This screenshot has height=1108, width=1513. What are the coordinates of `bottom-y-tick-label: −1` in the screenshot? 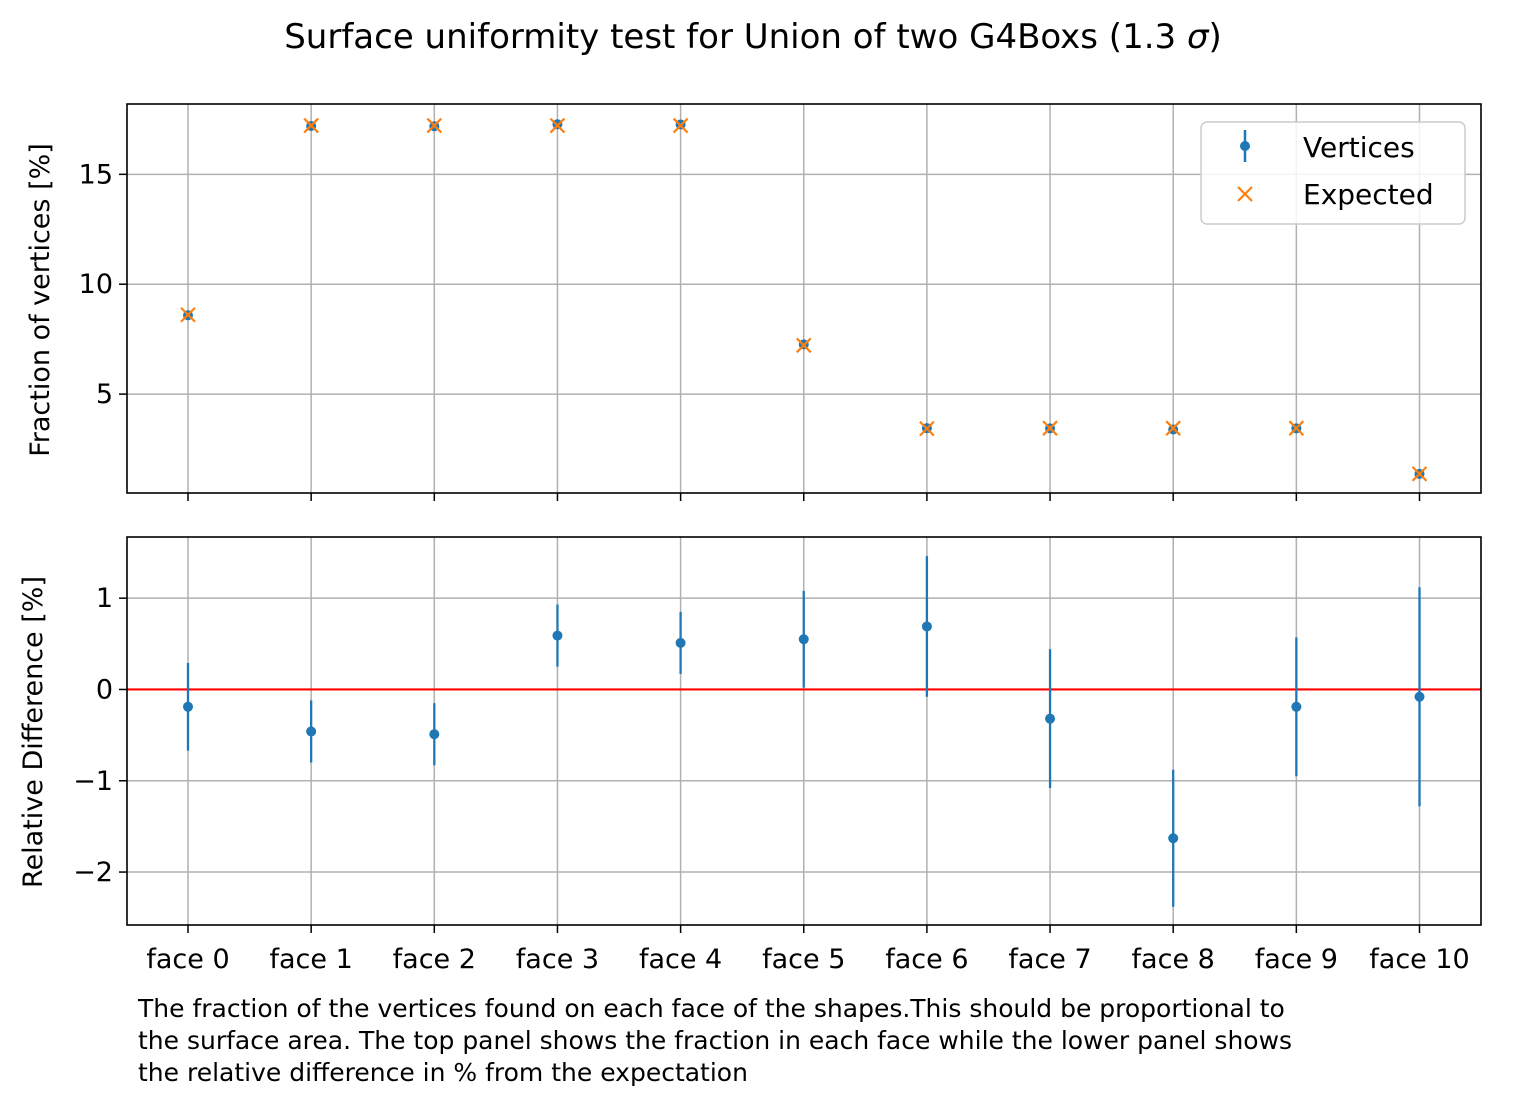 It's located at (93, 781).